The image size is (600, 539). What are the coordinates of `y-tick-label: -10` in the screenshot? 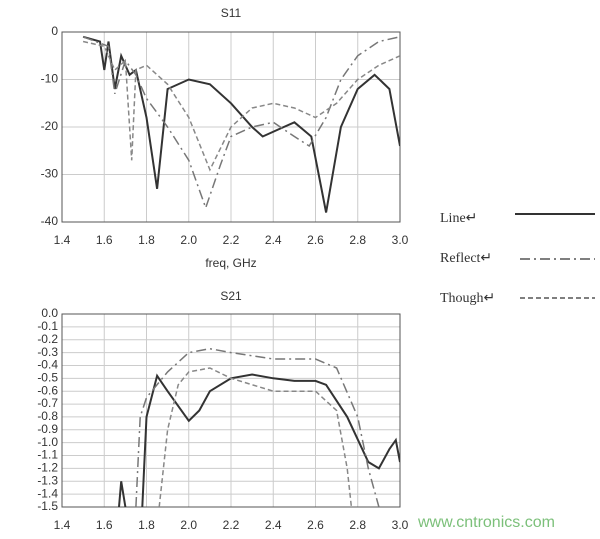 It's located at (50, 79).